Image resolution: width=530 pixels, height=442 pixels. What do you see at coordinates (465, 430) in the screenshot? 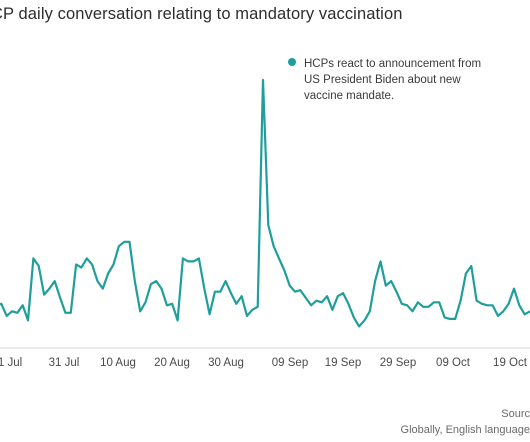
I see `source-line-2: Globally, English language` at bounding box center [465, 430].